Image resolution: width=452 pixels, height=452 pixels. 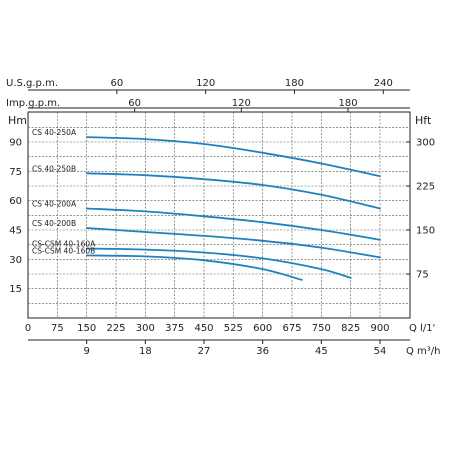 What do you see at coordinates (28, 328) in the screenshot?
I see `lmin-tick-label: 0` at bounding box center [28, 328].